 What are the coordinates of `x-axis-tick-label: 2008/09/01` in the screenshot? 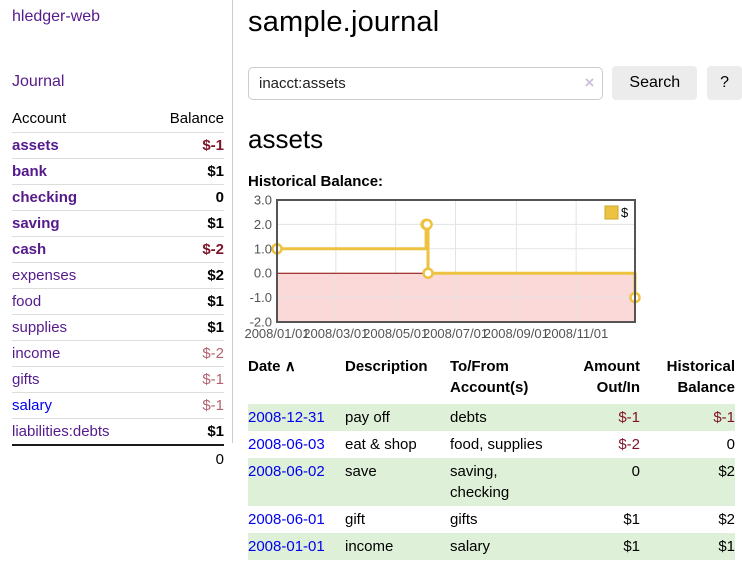 It's located at (516, 333).